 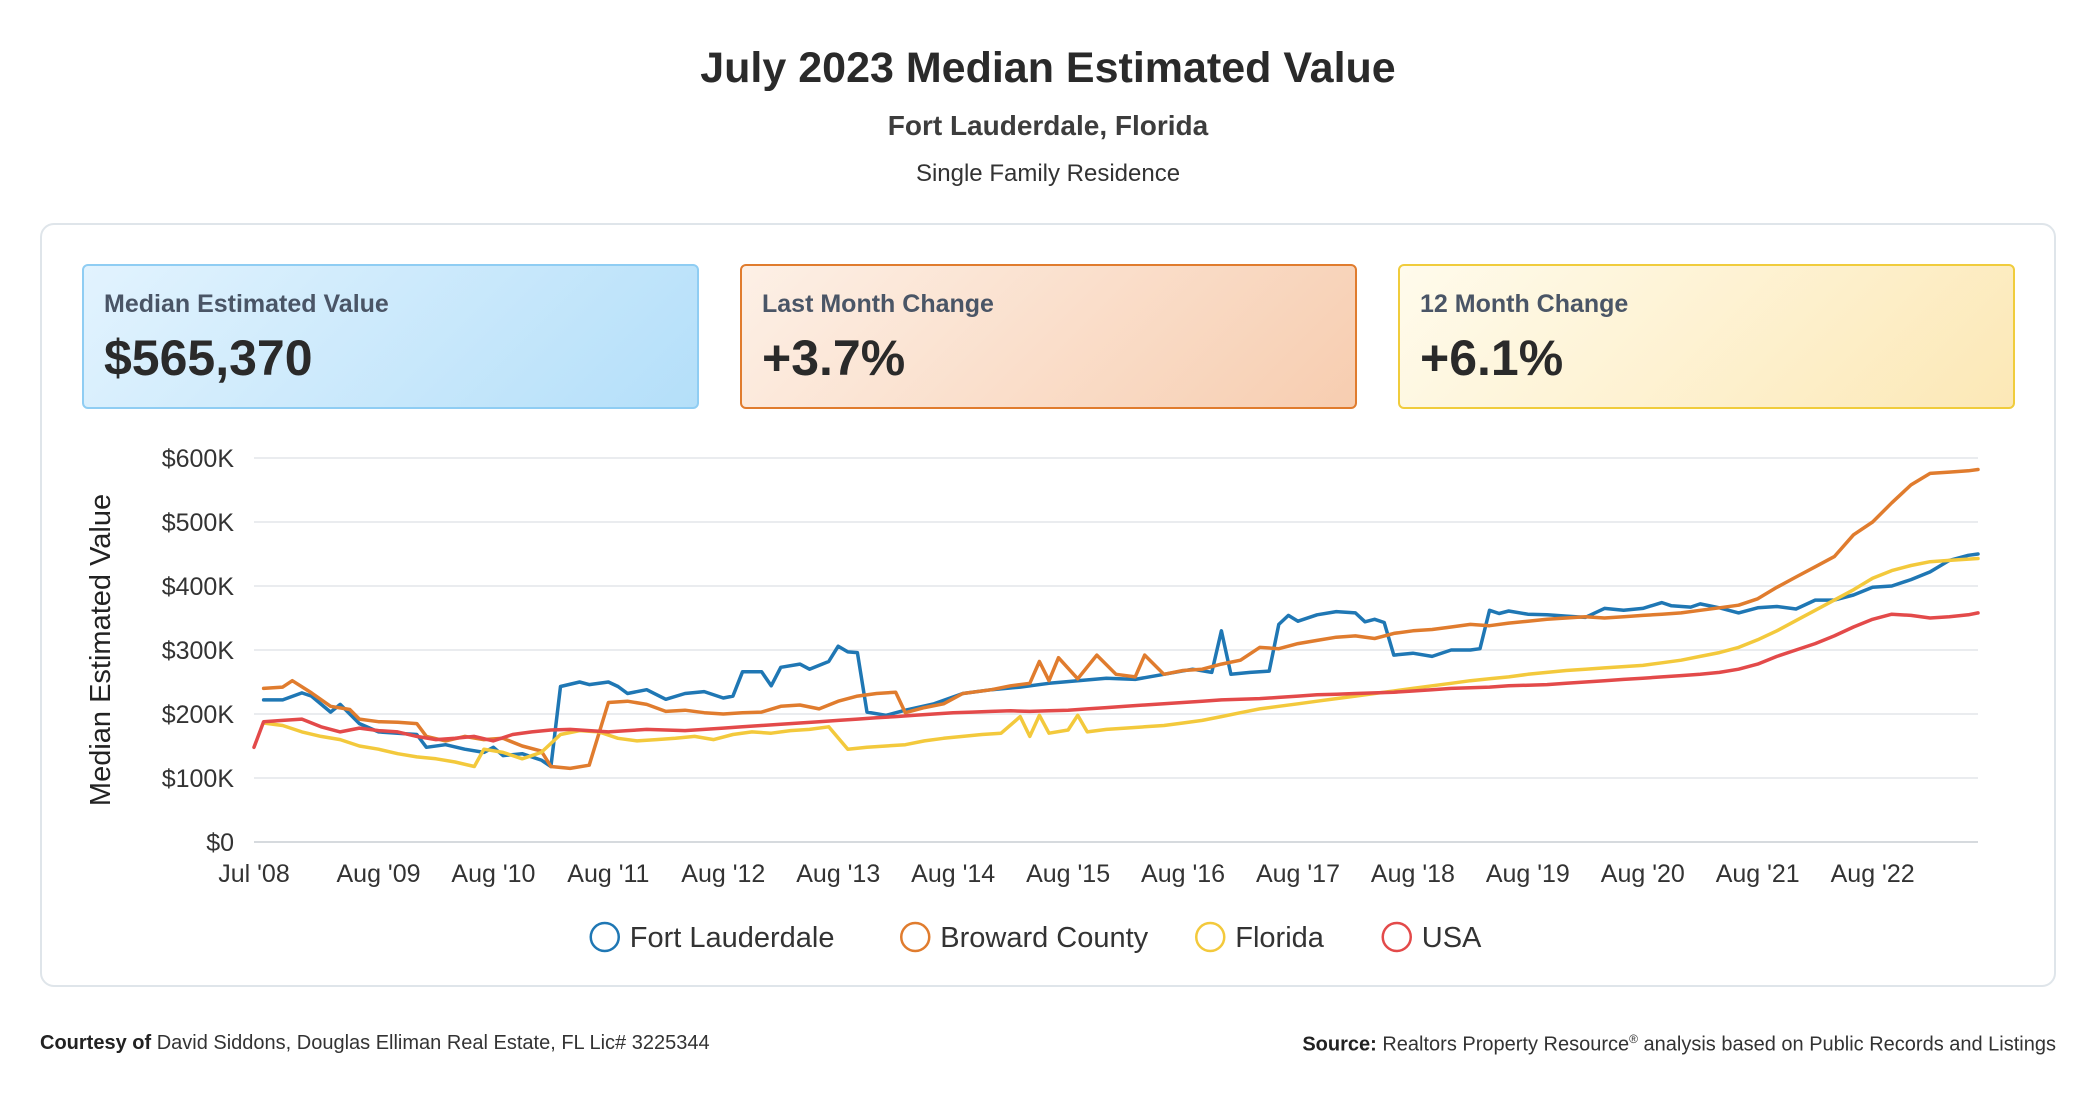 I want to click on y-tick-label: $0, so click(x=220, y=843).